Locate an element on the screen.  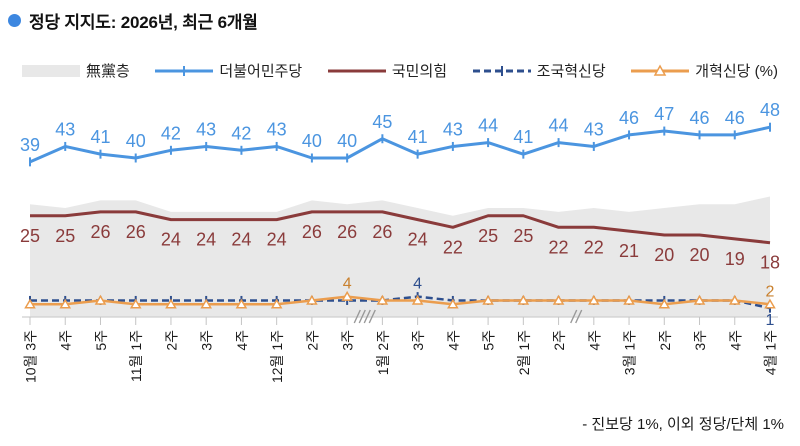
data-label: 45 is located at coordinates (382, 122).